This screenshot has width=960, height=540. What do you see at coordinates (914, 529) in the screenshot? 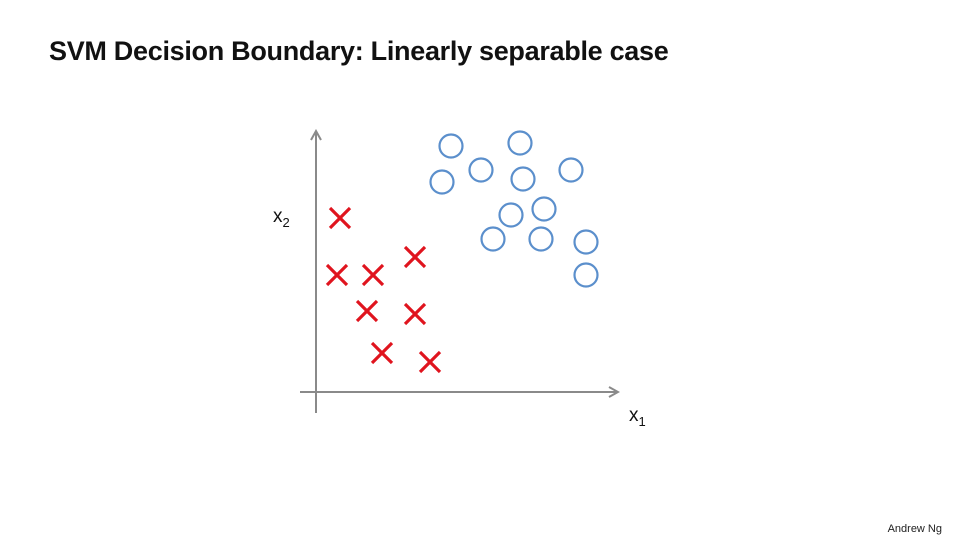
I see `author-credit: Andrew Ng` at bounding box center [914, 529].